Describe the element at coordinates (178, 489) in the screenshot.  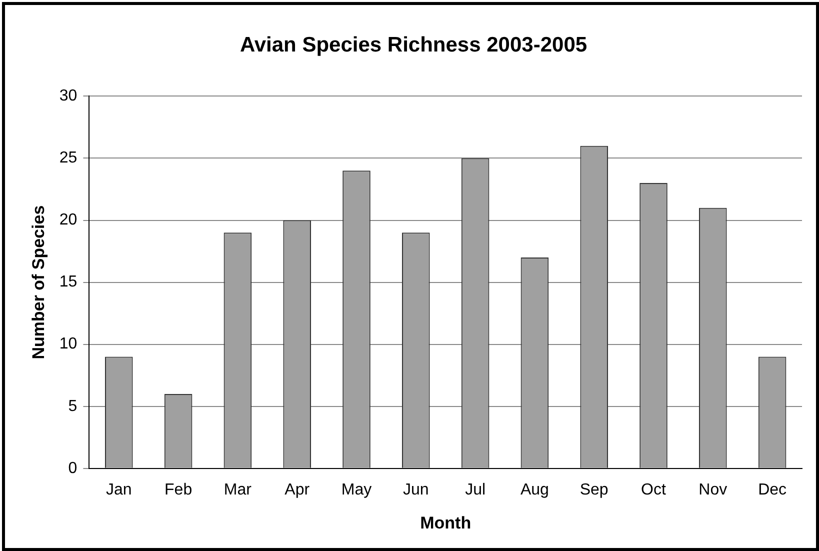
I see `x-tick-label: Feb` at that location.